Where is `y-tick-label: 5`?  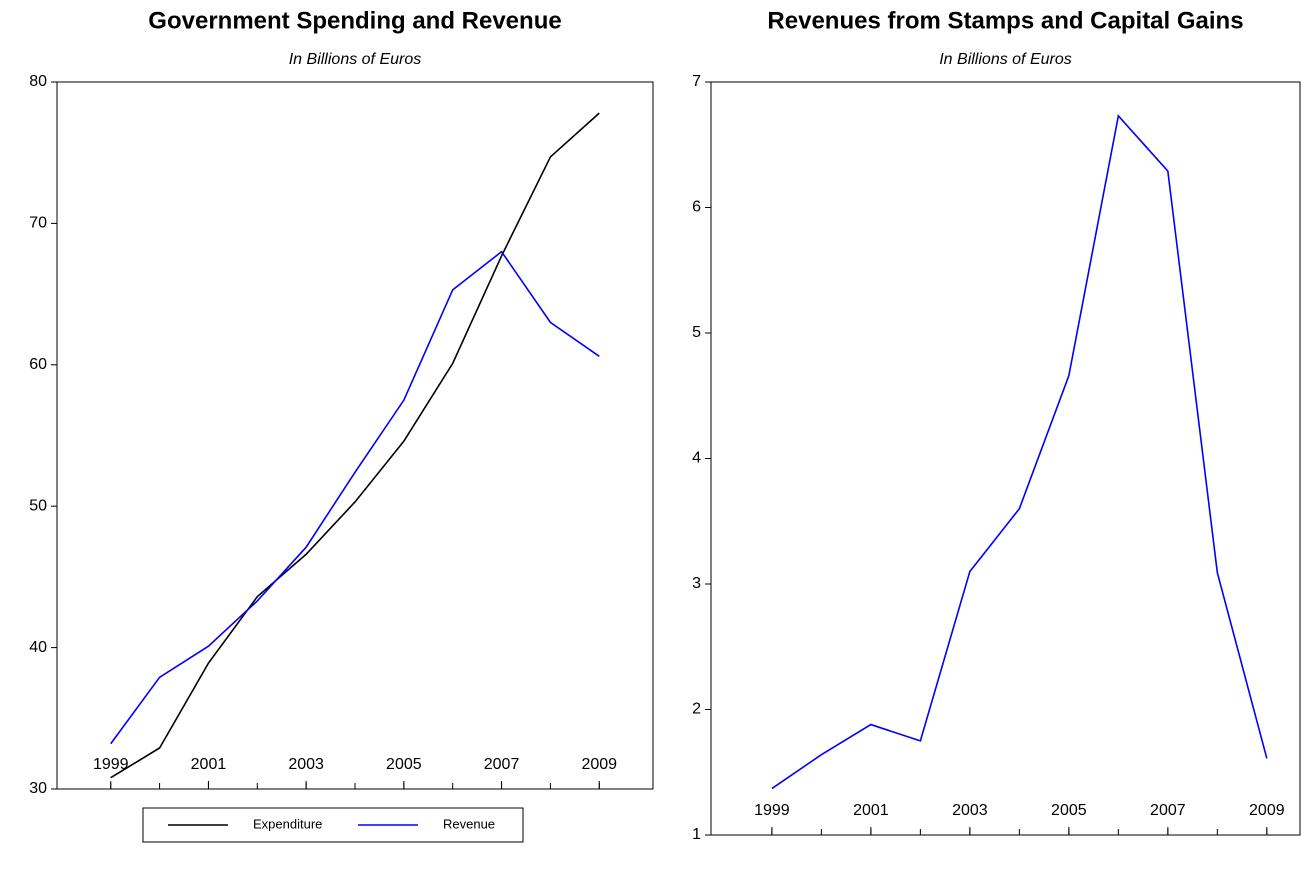 y-tick-label: 5 is located at coordinates (696, 332).